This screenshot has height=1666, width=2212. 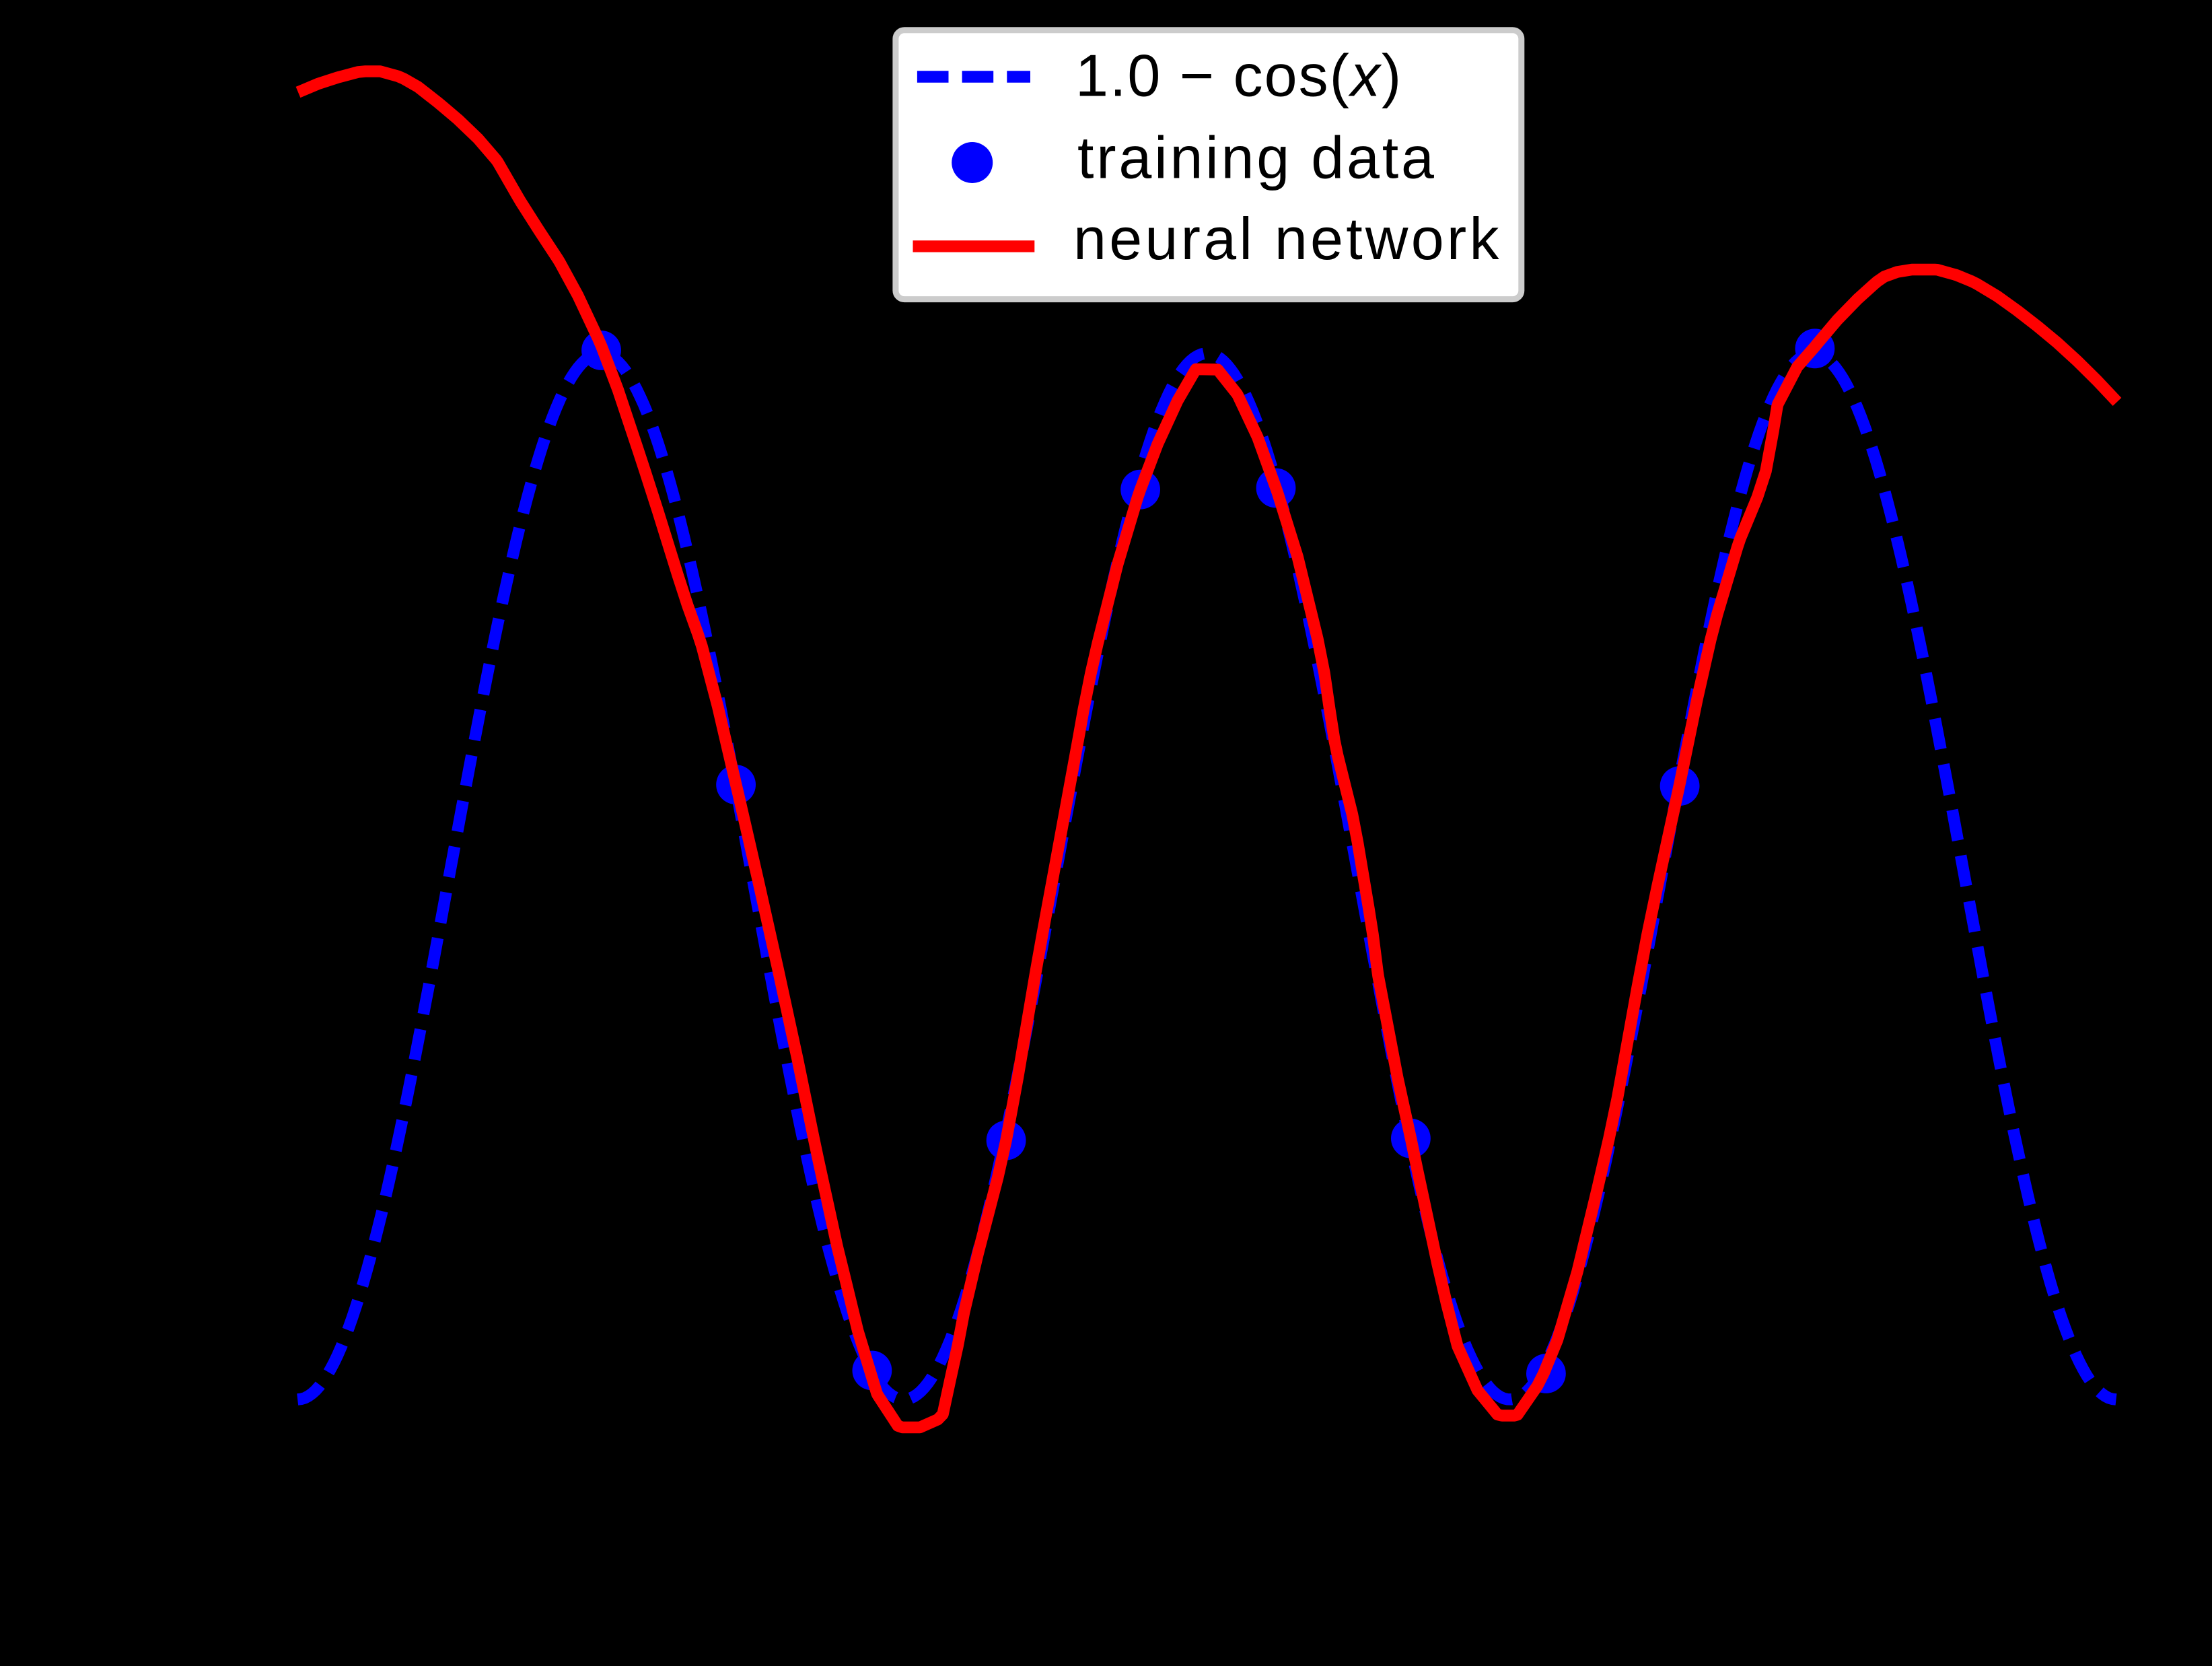 What do you see at coordinates (1287, 238) in the screenshot?
I see `svg-text: neural network` at bounding box center [1287, 238].